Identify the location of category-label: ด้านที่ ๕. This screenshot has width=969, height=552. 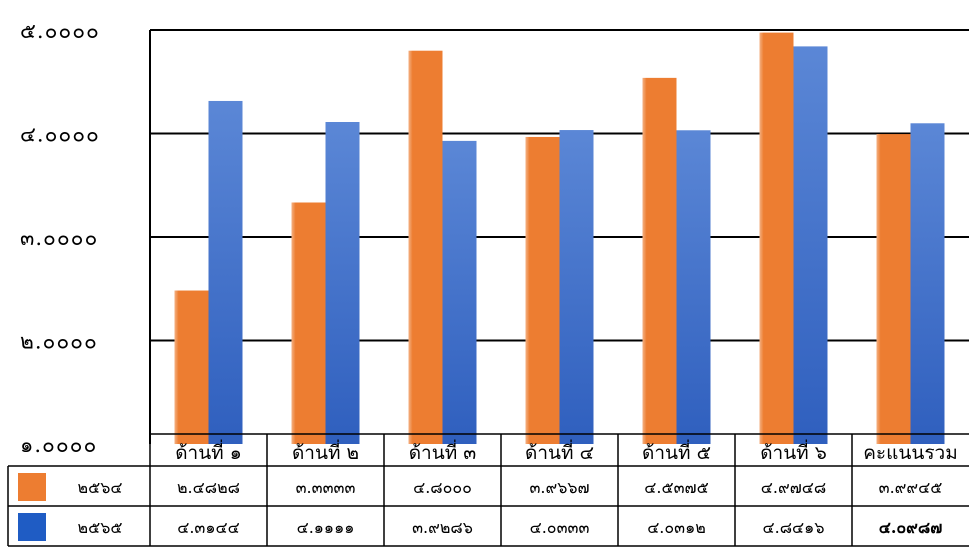
(676, 451).